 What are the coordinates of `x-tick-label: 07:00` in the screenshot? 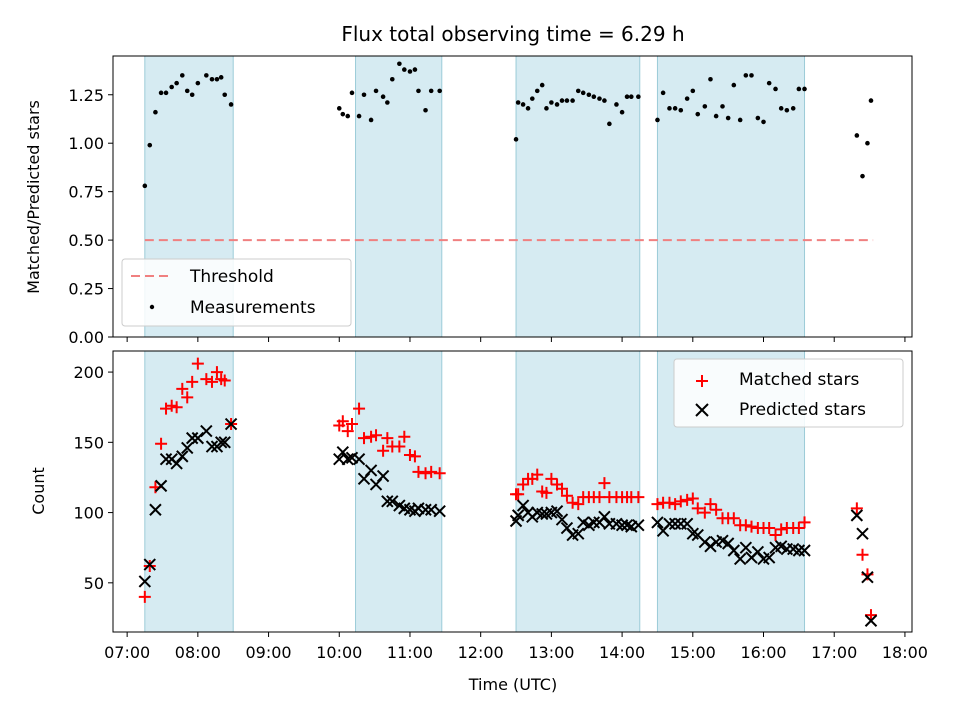 It's located at (127, 652).